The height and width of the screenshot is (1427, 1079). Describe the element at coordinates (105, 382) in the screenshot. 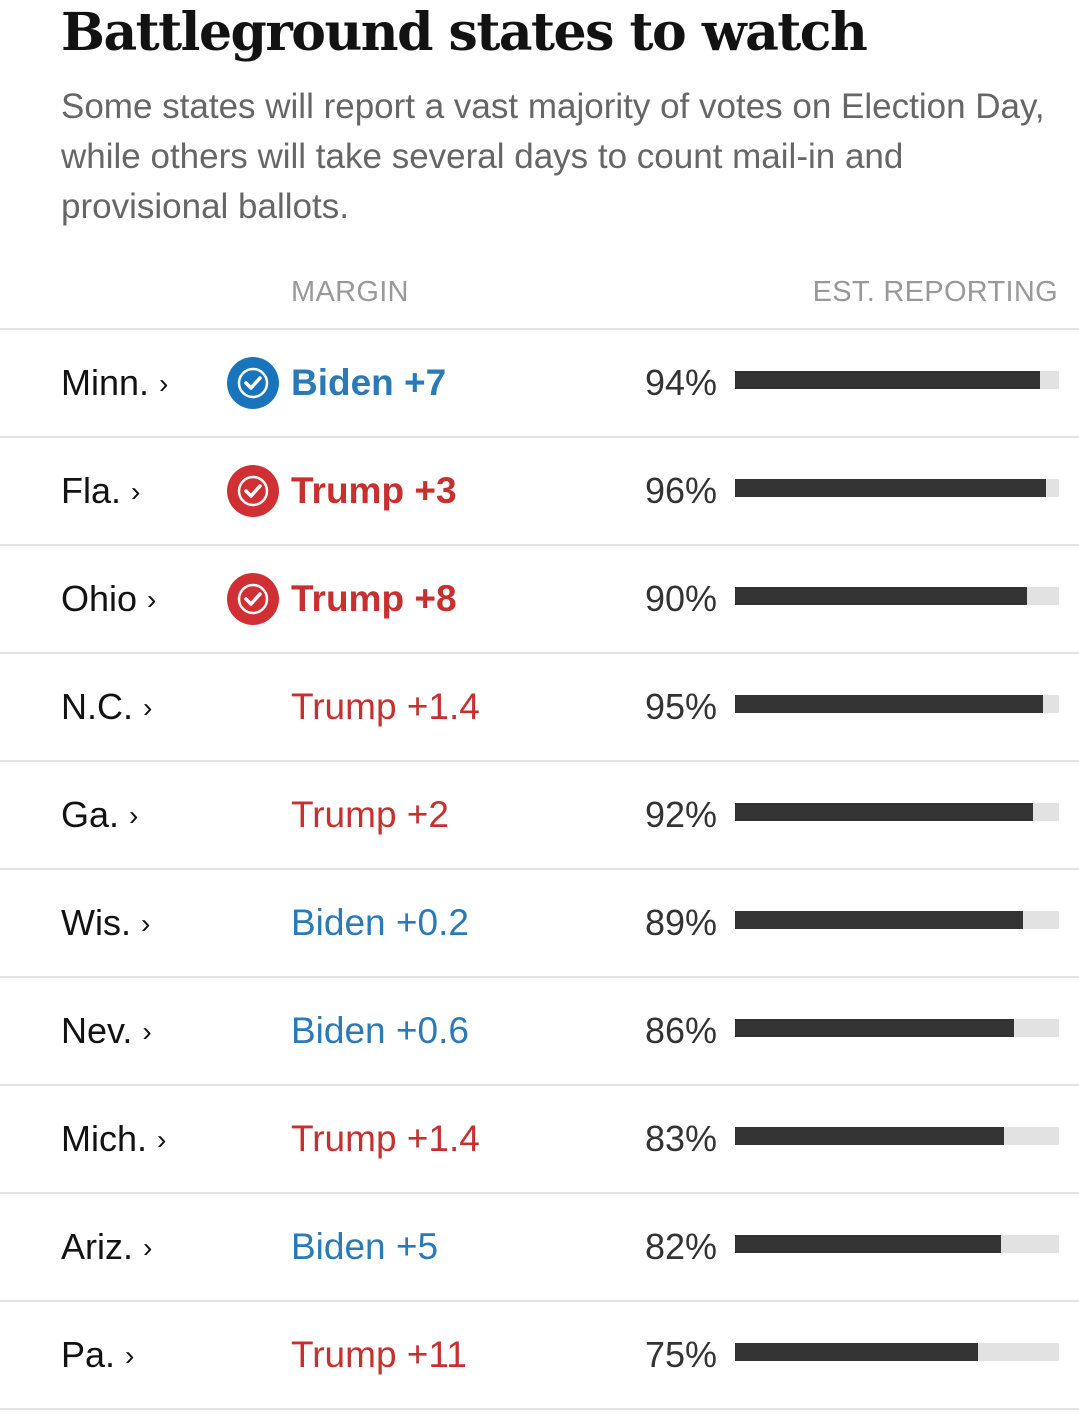

I see `state-name: Minn.` at that location.